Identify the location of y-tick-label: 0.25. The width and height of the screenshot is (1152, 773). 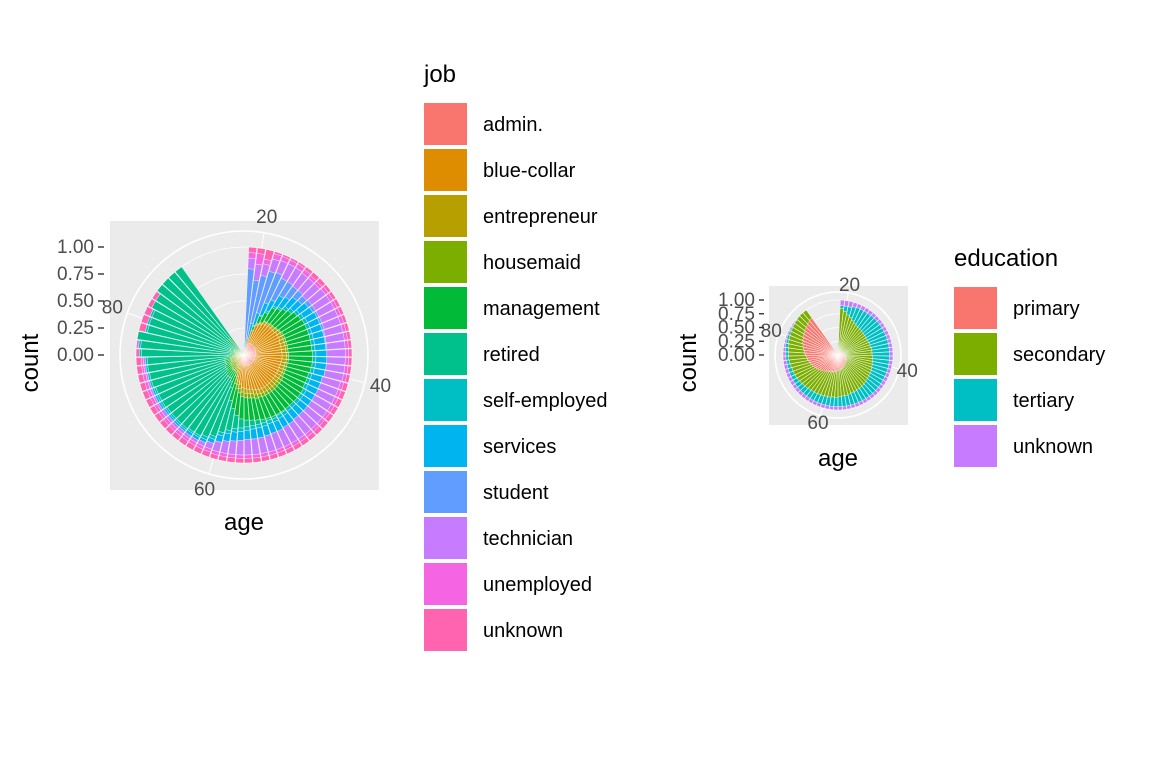
(75, 328).